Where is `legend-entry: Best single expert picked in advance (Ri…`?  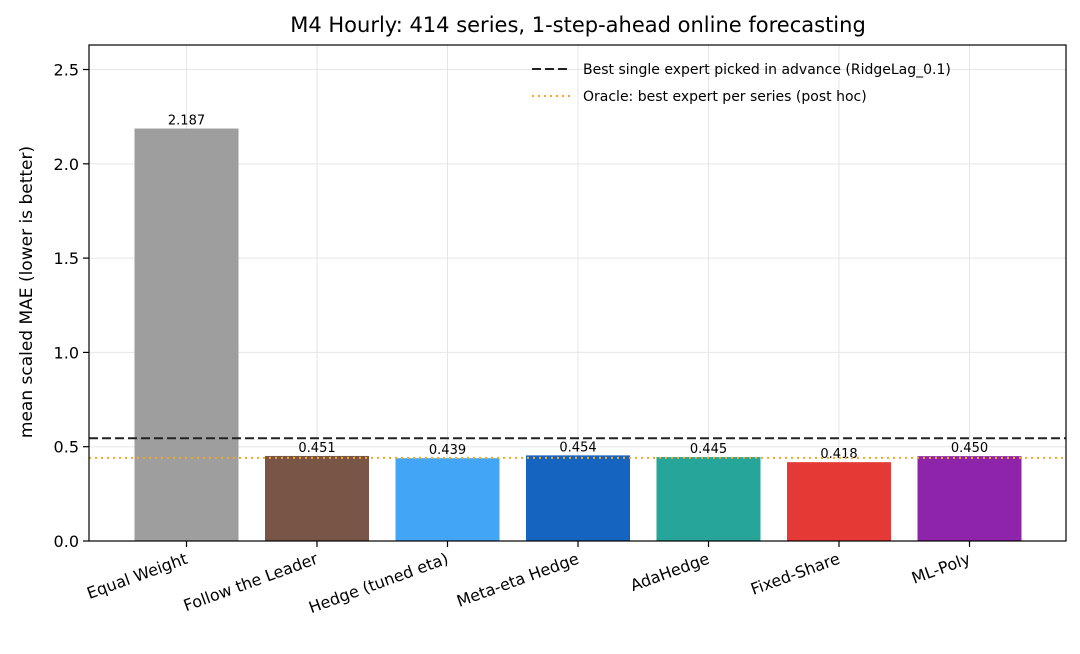 legend-entry: Best single expert picked in advance (Ri… is located at coordinates (767, 70).